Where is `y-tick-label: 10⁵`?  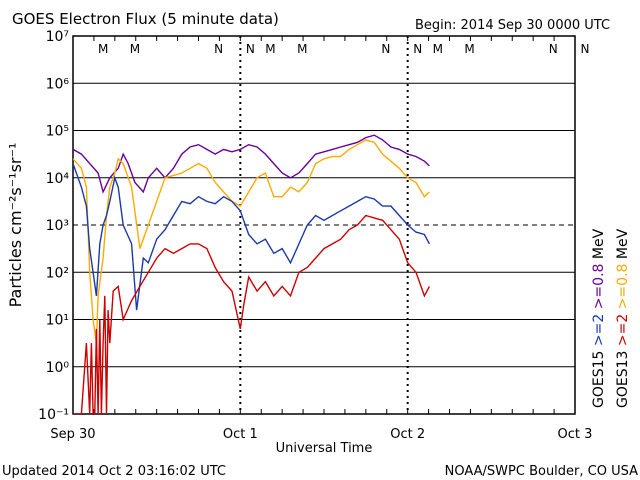 y-tick-label: 10⁵ is located at coordinates (57, 132).